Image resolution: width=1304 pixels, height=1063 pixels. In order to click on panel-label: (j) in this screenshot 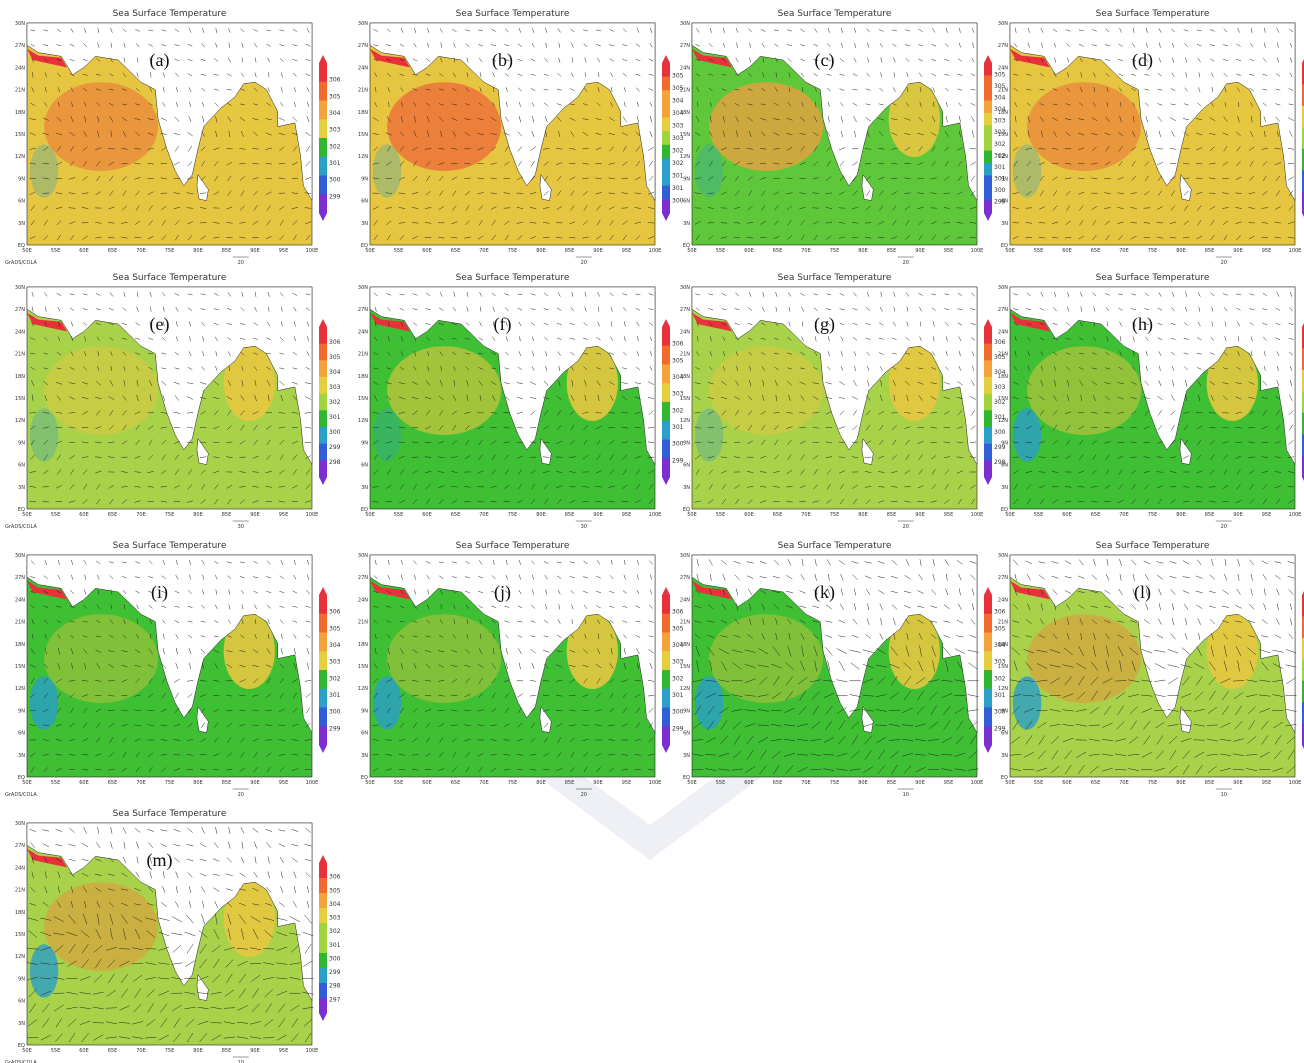, I will do `click(502, 592)`.